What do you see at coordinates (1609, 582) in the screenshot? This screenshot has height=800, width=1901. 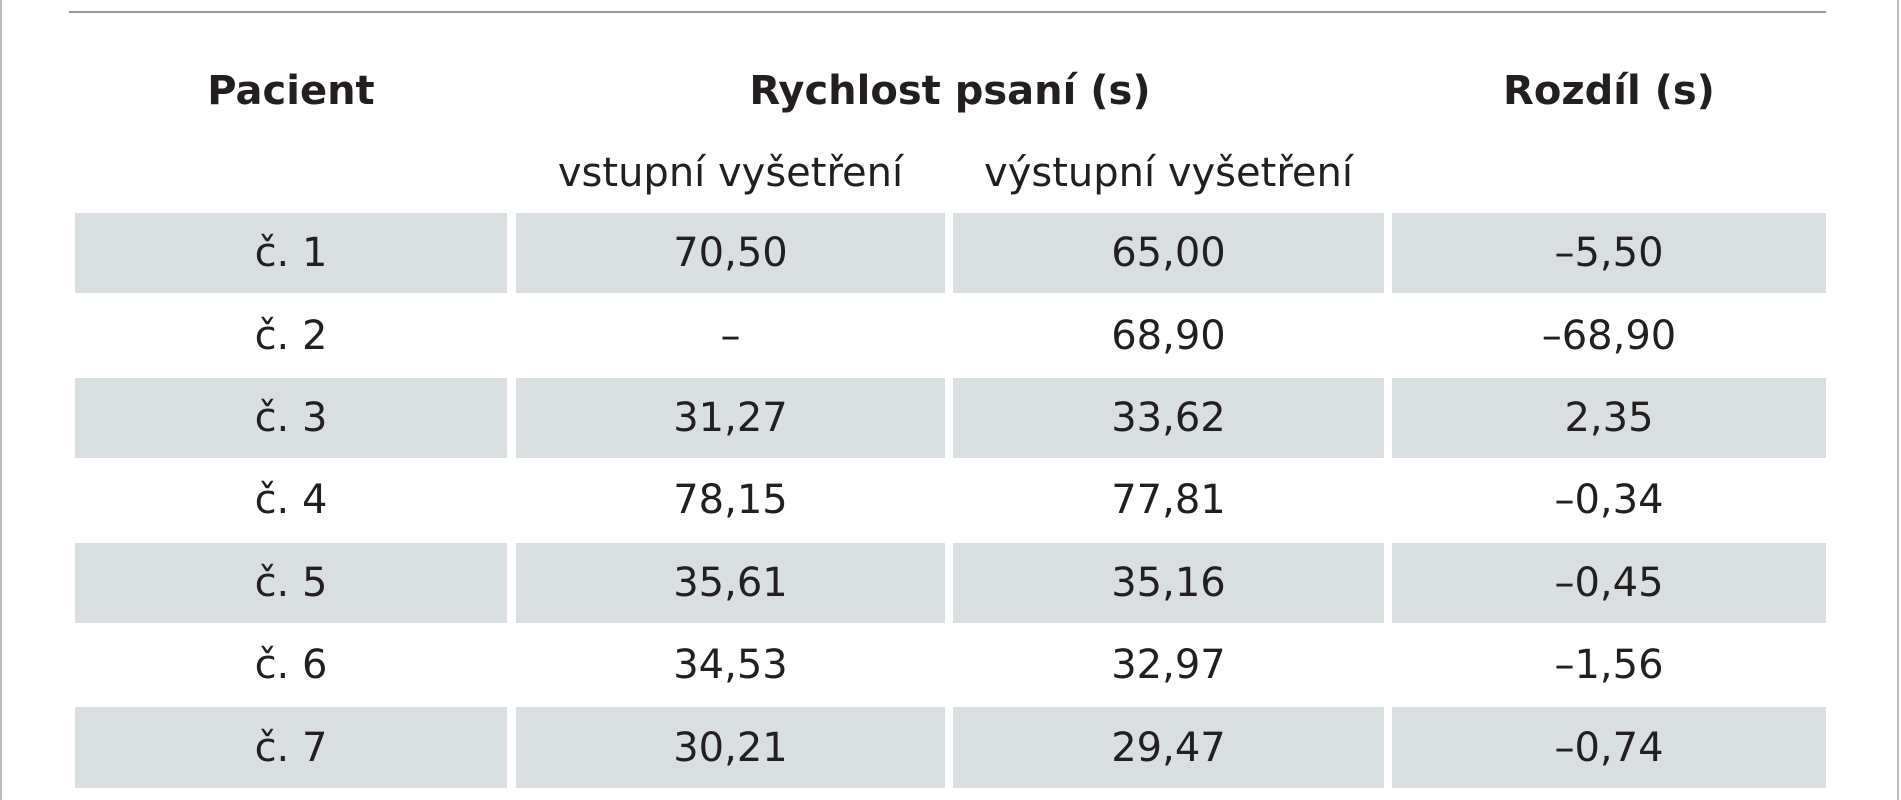 I see `table-cell: –0,45` at bounding box center [1609, 582].